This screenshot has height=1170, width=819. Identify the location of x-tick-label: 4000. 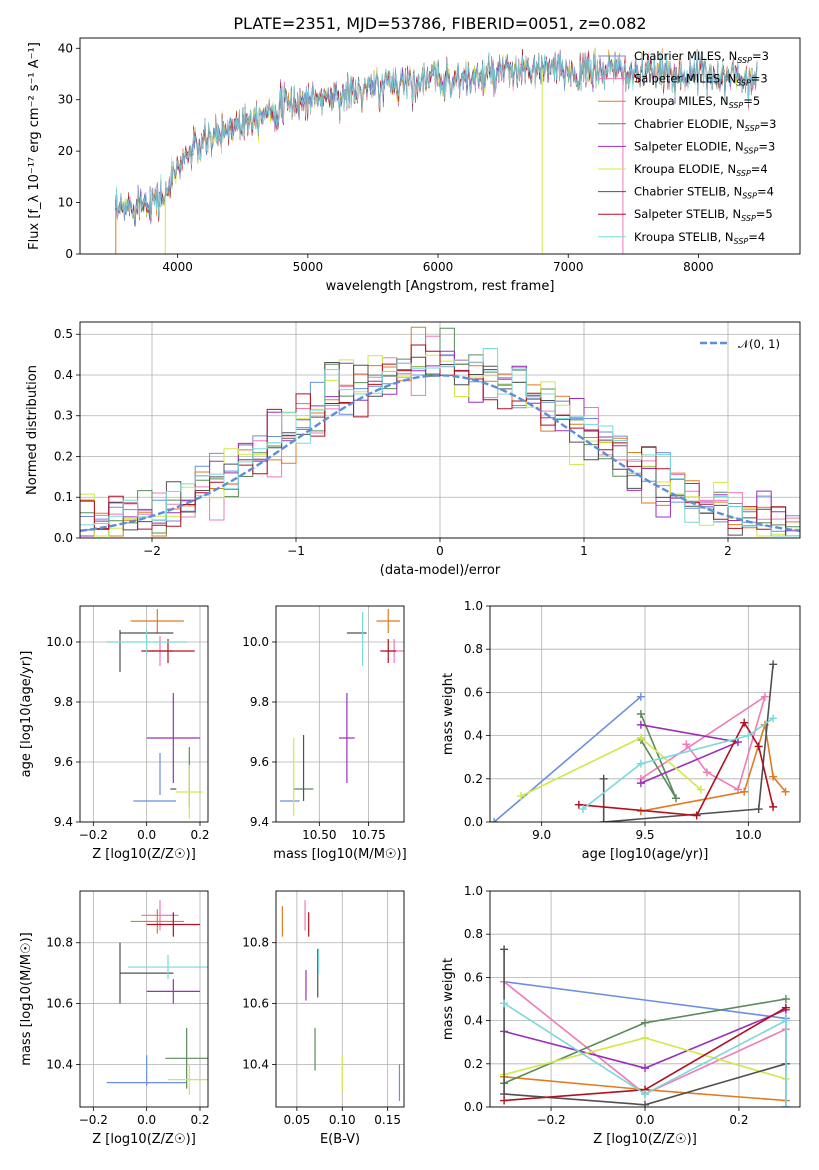
(177, 267).